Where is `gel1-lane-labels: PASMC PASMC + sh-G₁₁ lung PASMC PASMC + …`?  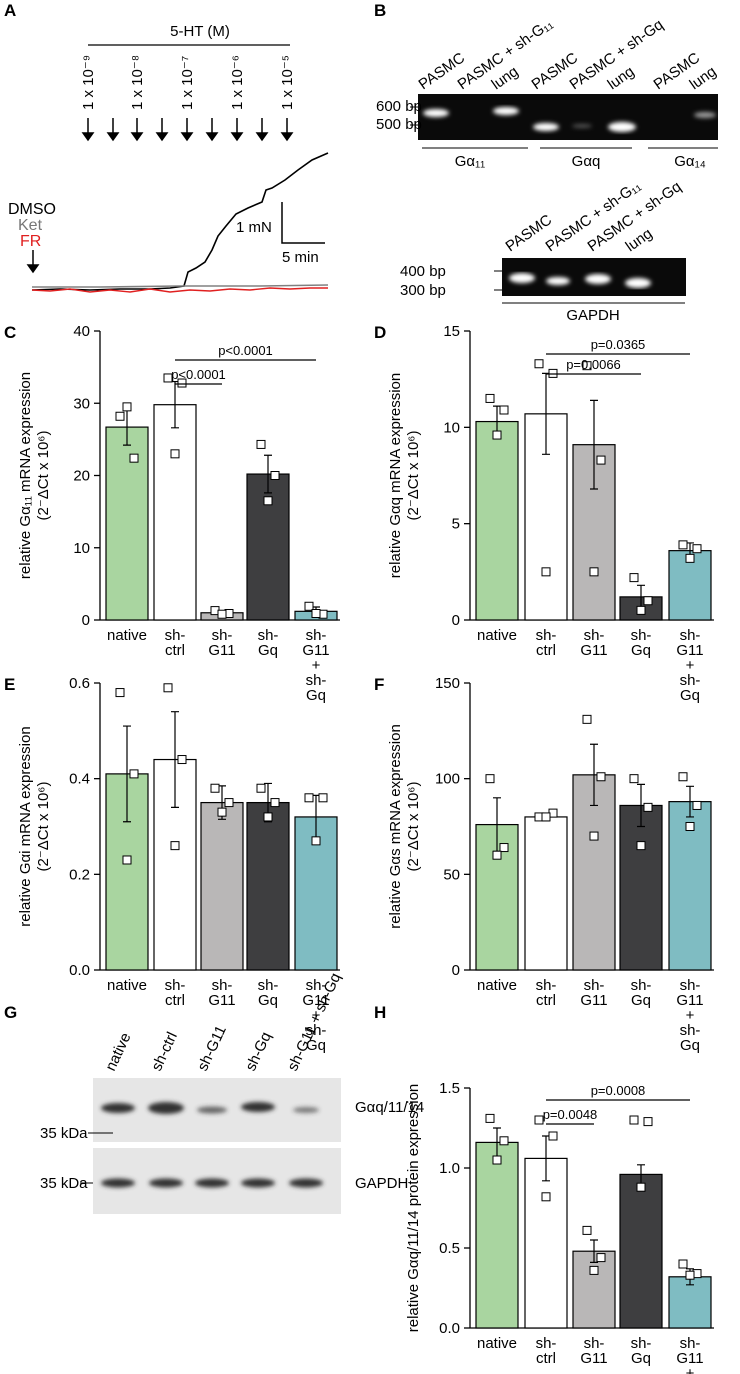 gel1-lane-labels: PASMC PASMC + sh-G₁₁ lung PASMC PASMC + … is located at coordinates (568, 54).